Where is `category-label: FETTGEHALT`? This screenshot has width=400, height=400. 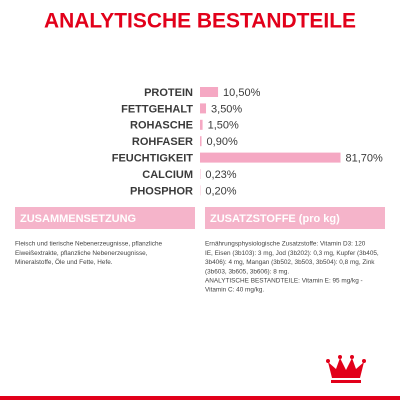 category-label: FETTGEHALT is located at coordinates (157, 109).